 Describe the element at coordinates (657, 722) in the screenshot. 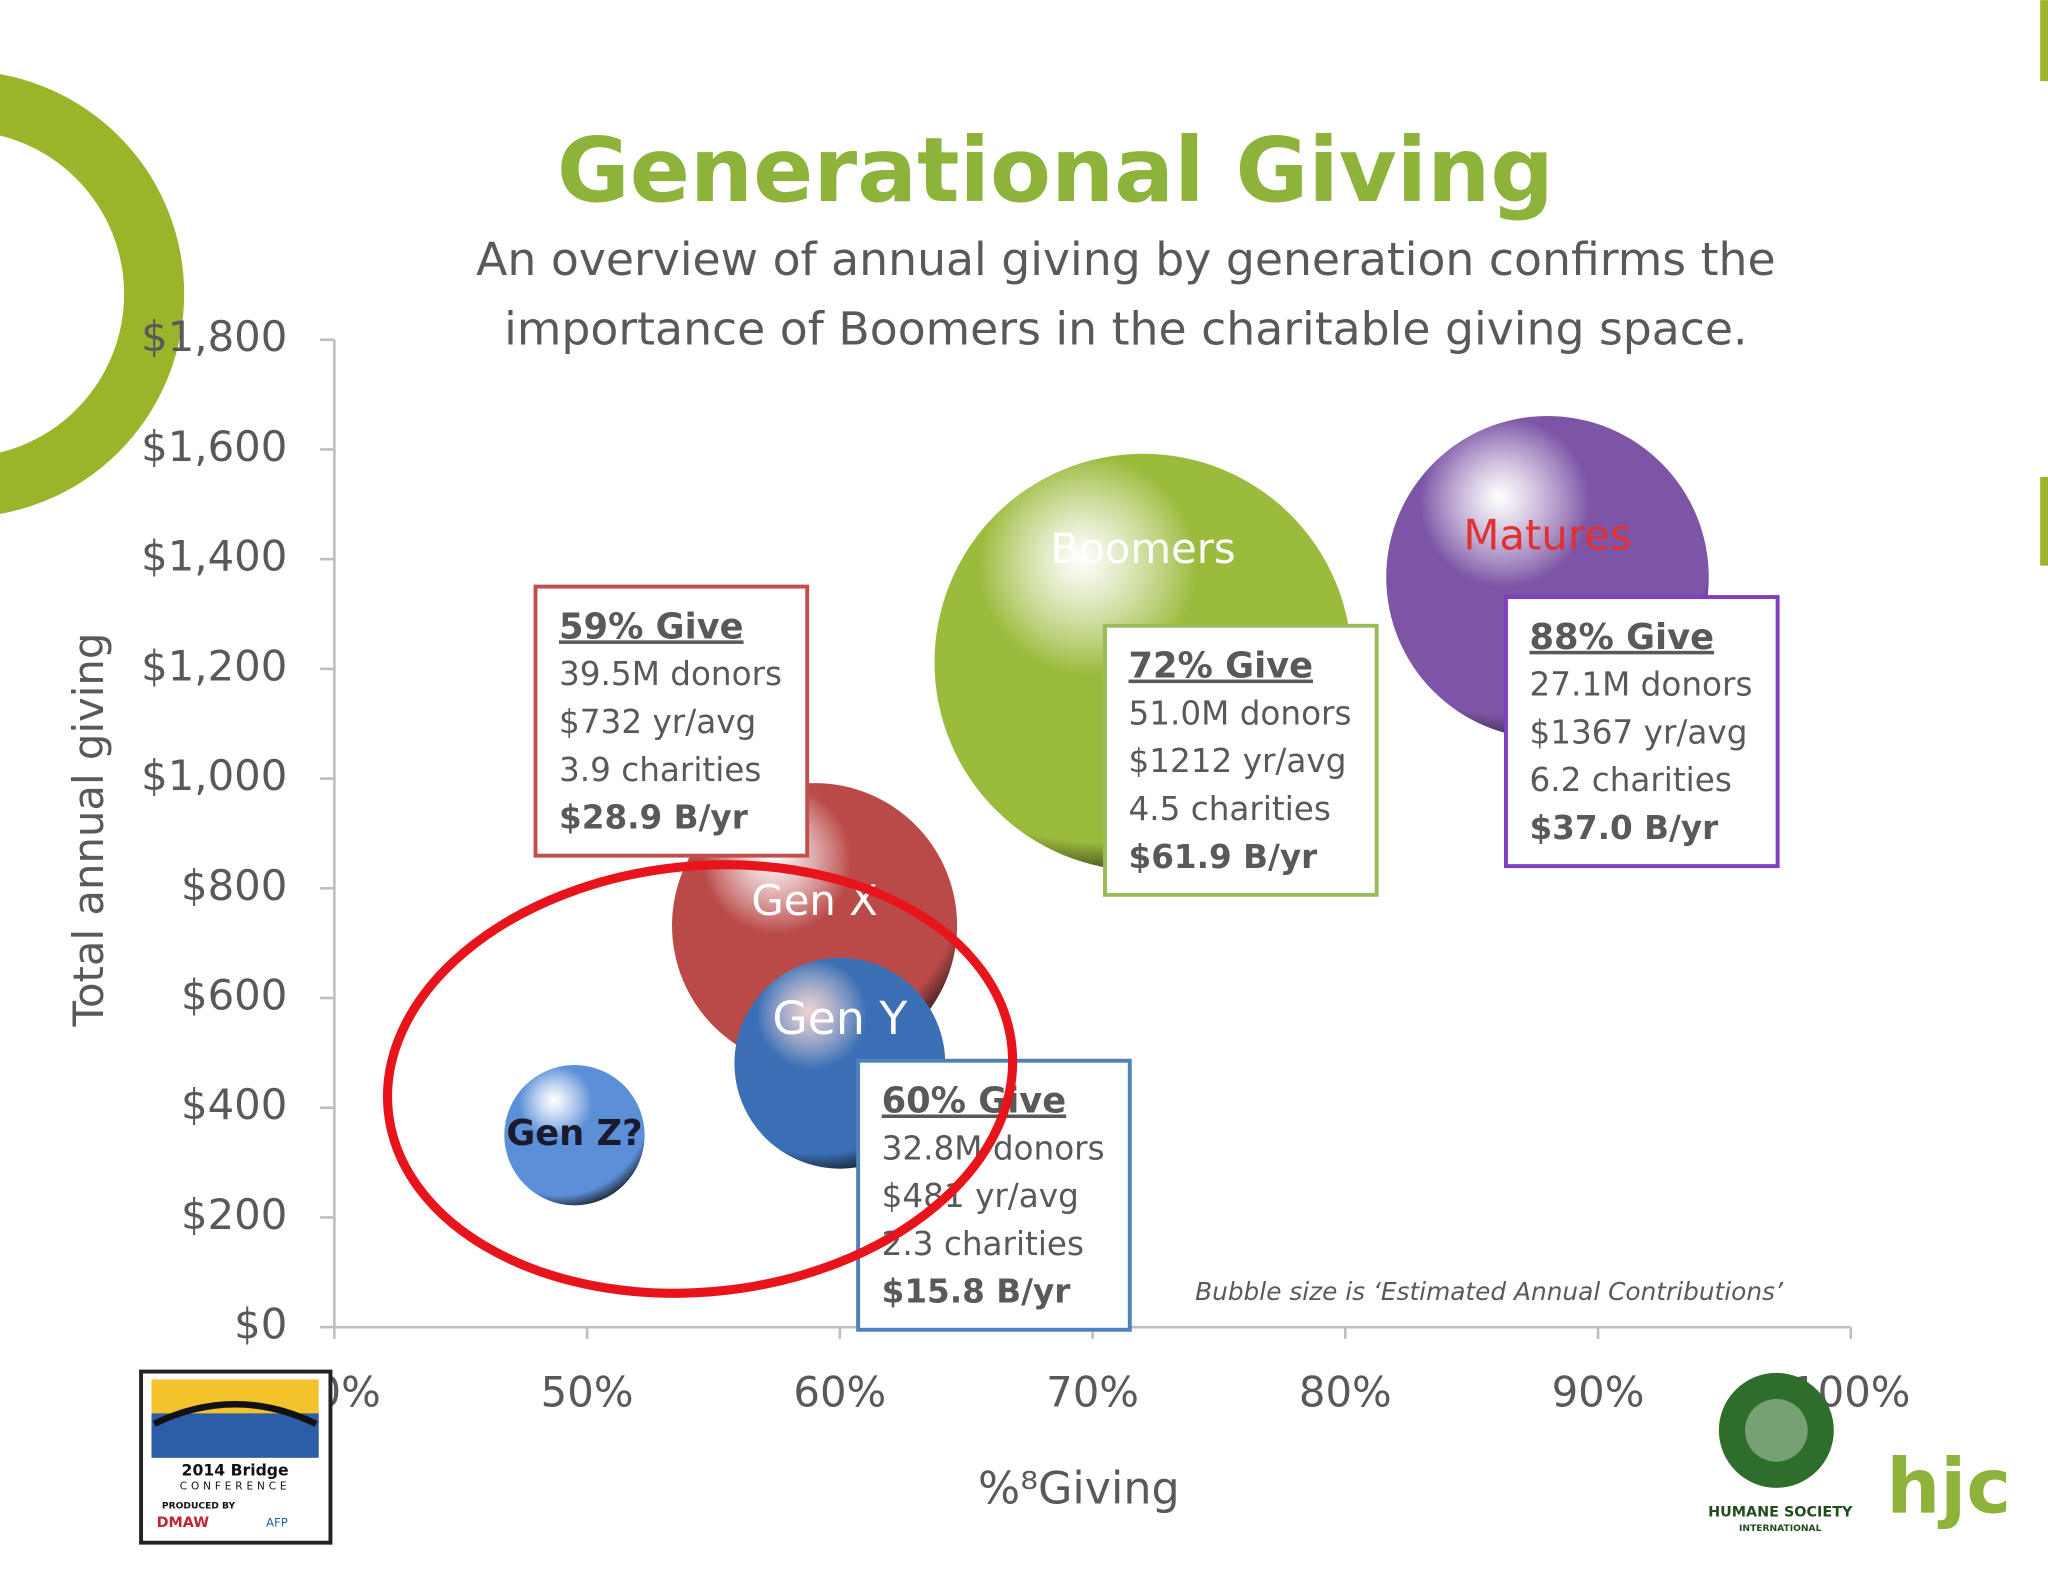

I see `callout-line: $732 yr/avg` at that location.